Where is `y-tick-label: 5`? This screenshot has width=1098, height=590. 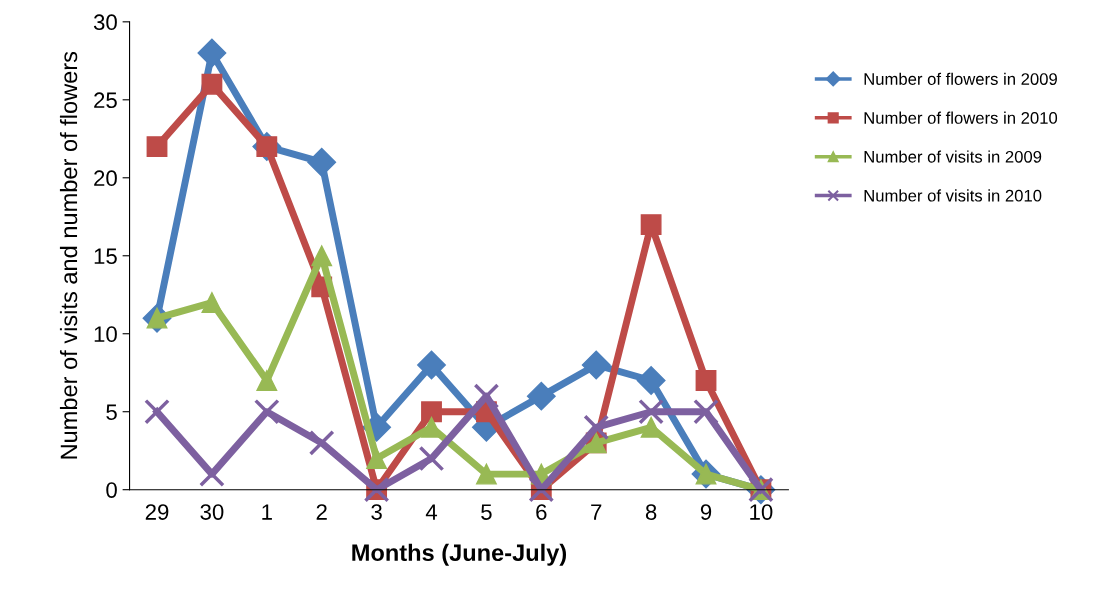 y-tick-label: 5 is located at coordinates (111, 412).